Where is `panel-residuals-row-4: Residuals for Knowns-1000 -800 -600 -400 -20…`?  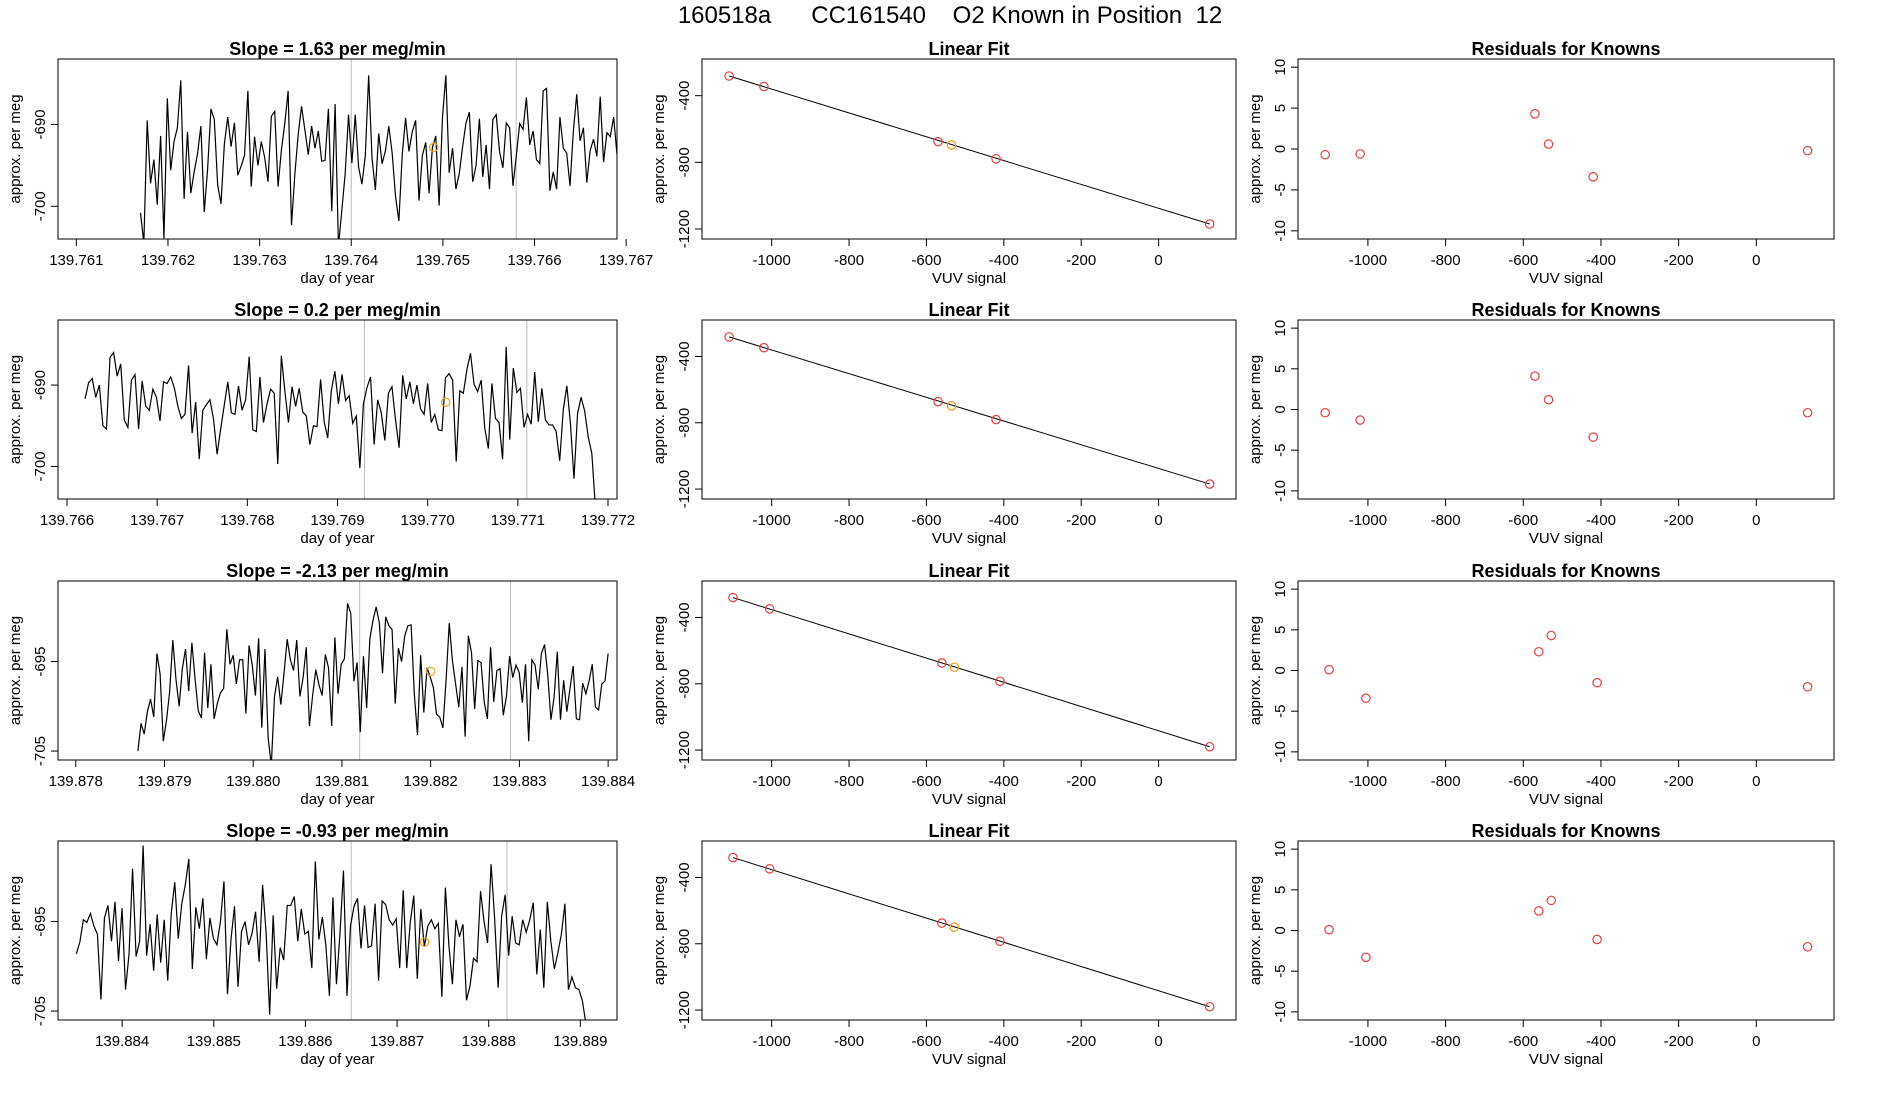
panel-residuals-row-4: Residuals for Knowns-1000 -800 -600 -400 -20… is located at coordinates (1541, 944).